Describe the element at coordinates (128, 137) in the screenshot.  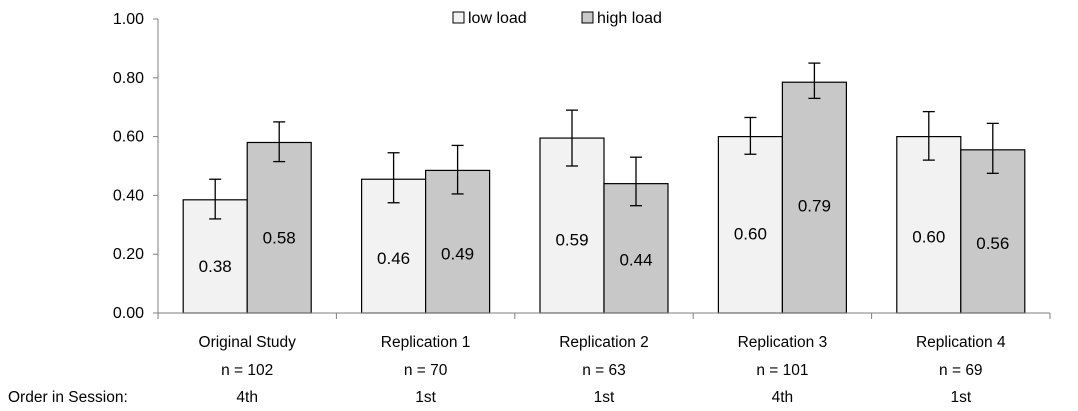
I see `y-tick-label: 0.60` at that location.